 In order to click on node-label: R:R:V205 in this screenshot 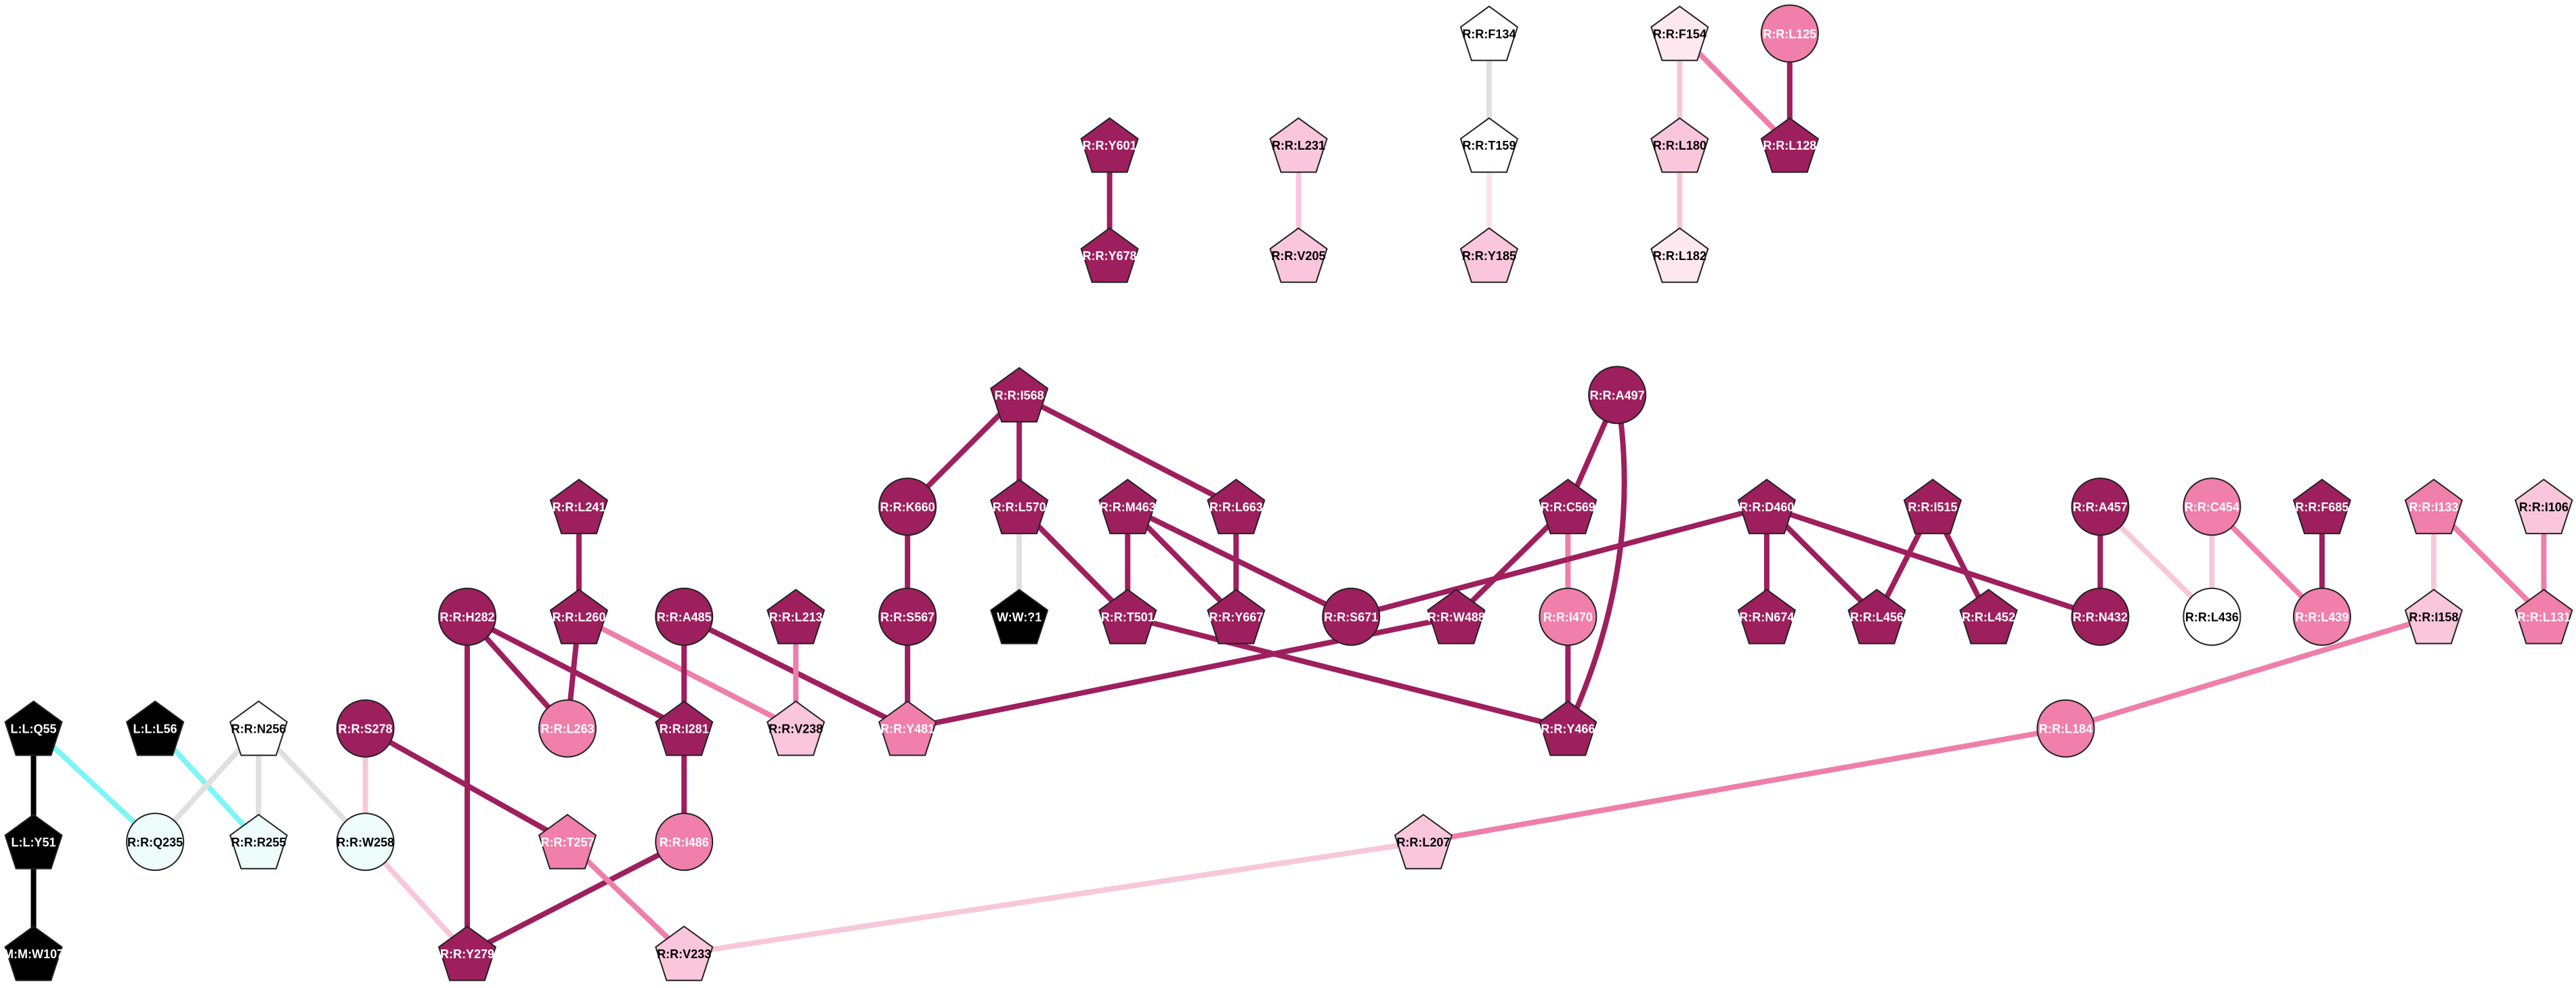, I will do `click(1299, 256)`.